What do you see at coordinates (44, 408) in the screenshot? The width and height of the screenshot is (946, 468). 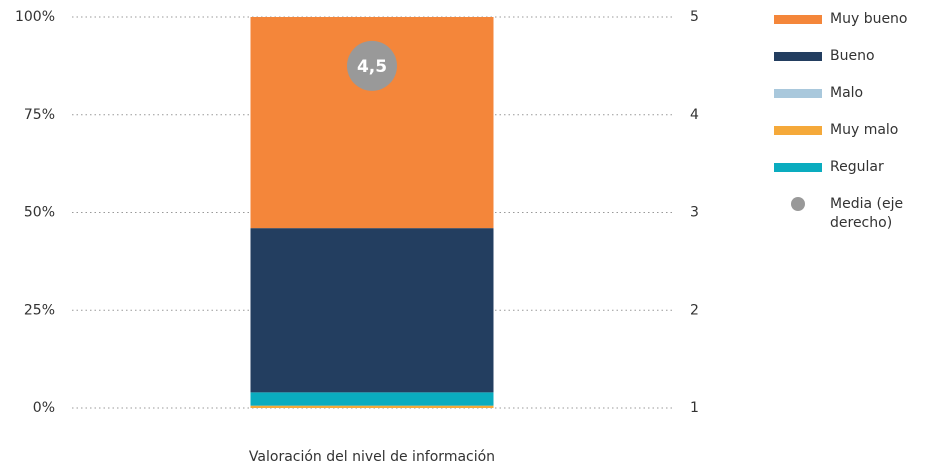 I see `y-tick-label: 0%` at bounding box center [44, 408].